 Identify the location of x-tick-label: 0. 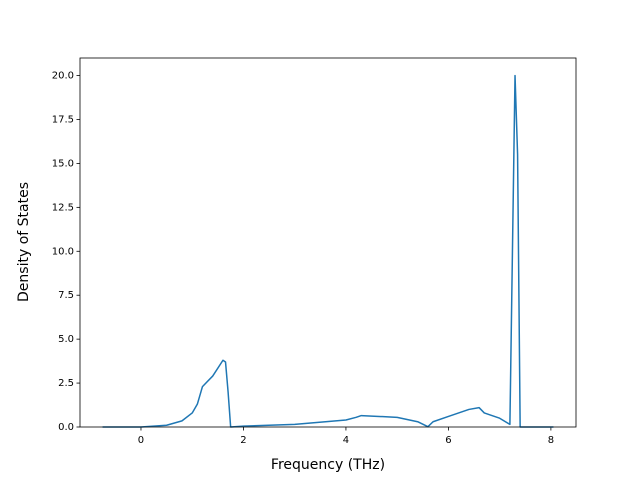
(141, 440).